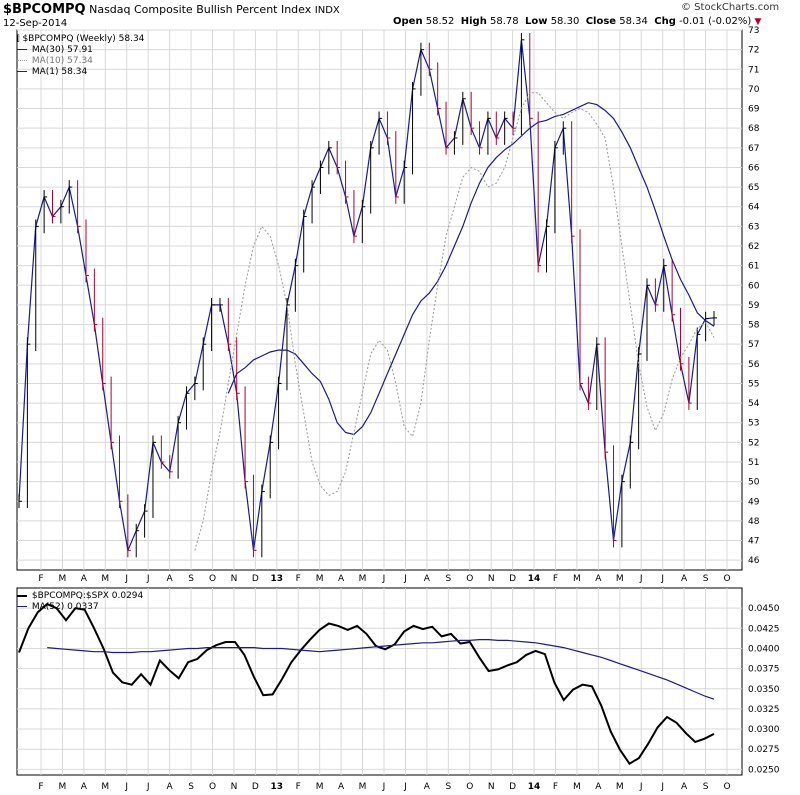 This screenshot has width=800, height=795. Describe the element at coordinates (753, 70) in the screenshot. I see `price-y-tick-label: 71` at that location.